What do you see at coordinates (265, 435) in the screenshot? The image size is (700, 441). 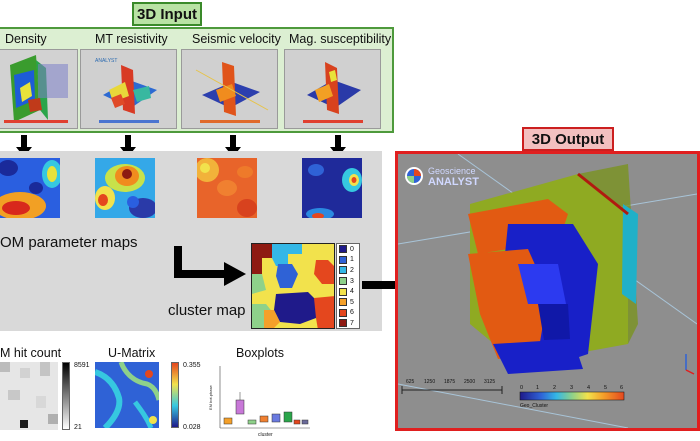 I see `svg-text: cluster` at bounding box center [265, 435].